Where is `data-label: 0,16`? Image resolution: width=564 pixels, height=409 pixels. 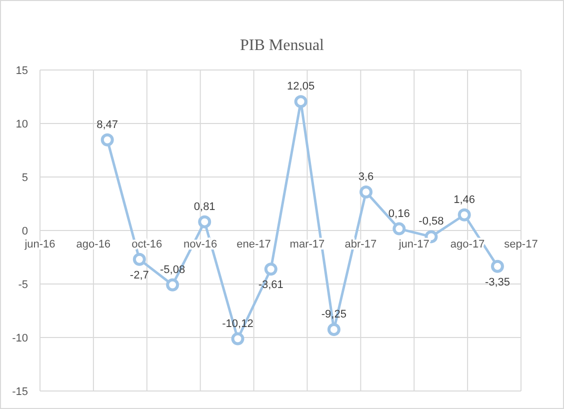 data-label: 0,16 is located at coordinates (399, 214).